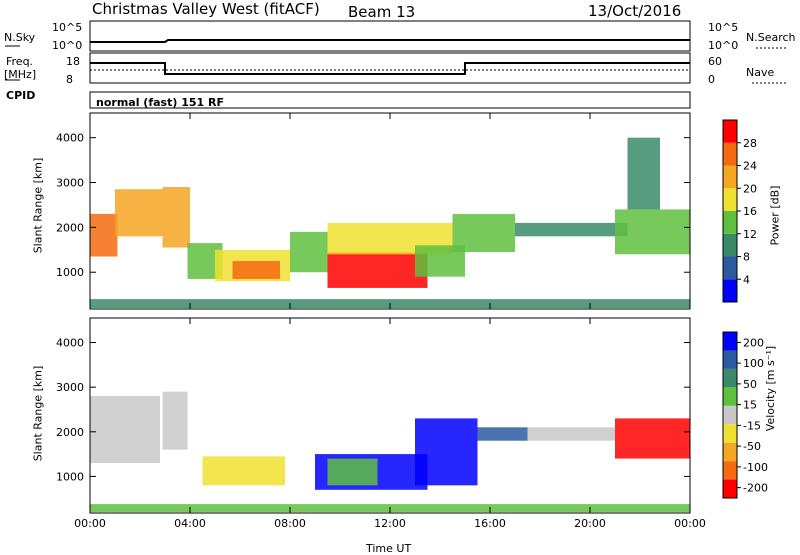 The image size is (800, 555). Describe the element at coordinates (390, 100) in the screenshot. I see `cpid-strip-frame` at that location.